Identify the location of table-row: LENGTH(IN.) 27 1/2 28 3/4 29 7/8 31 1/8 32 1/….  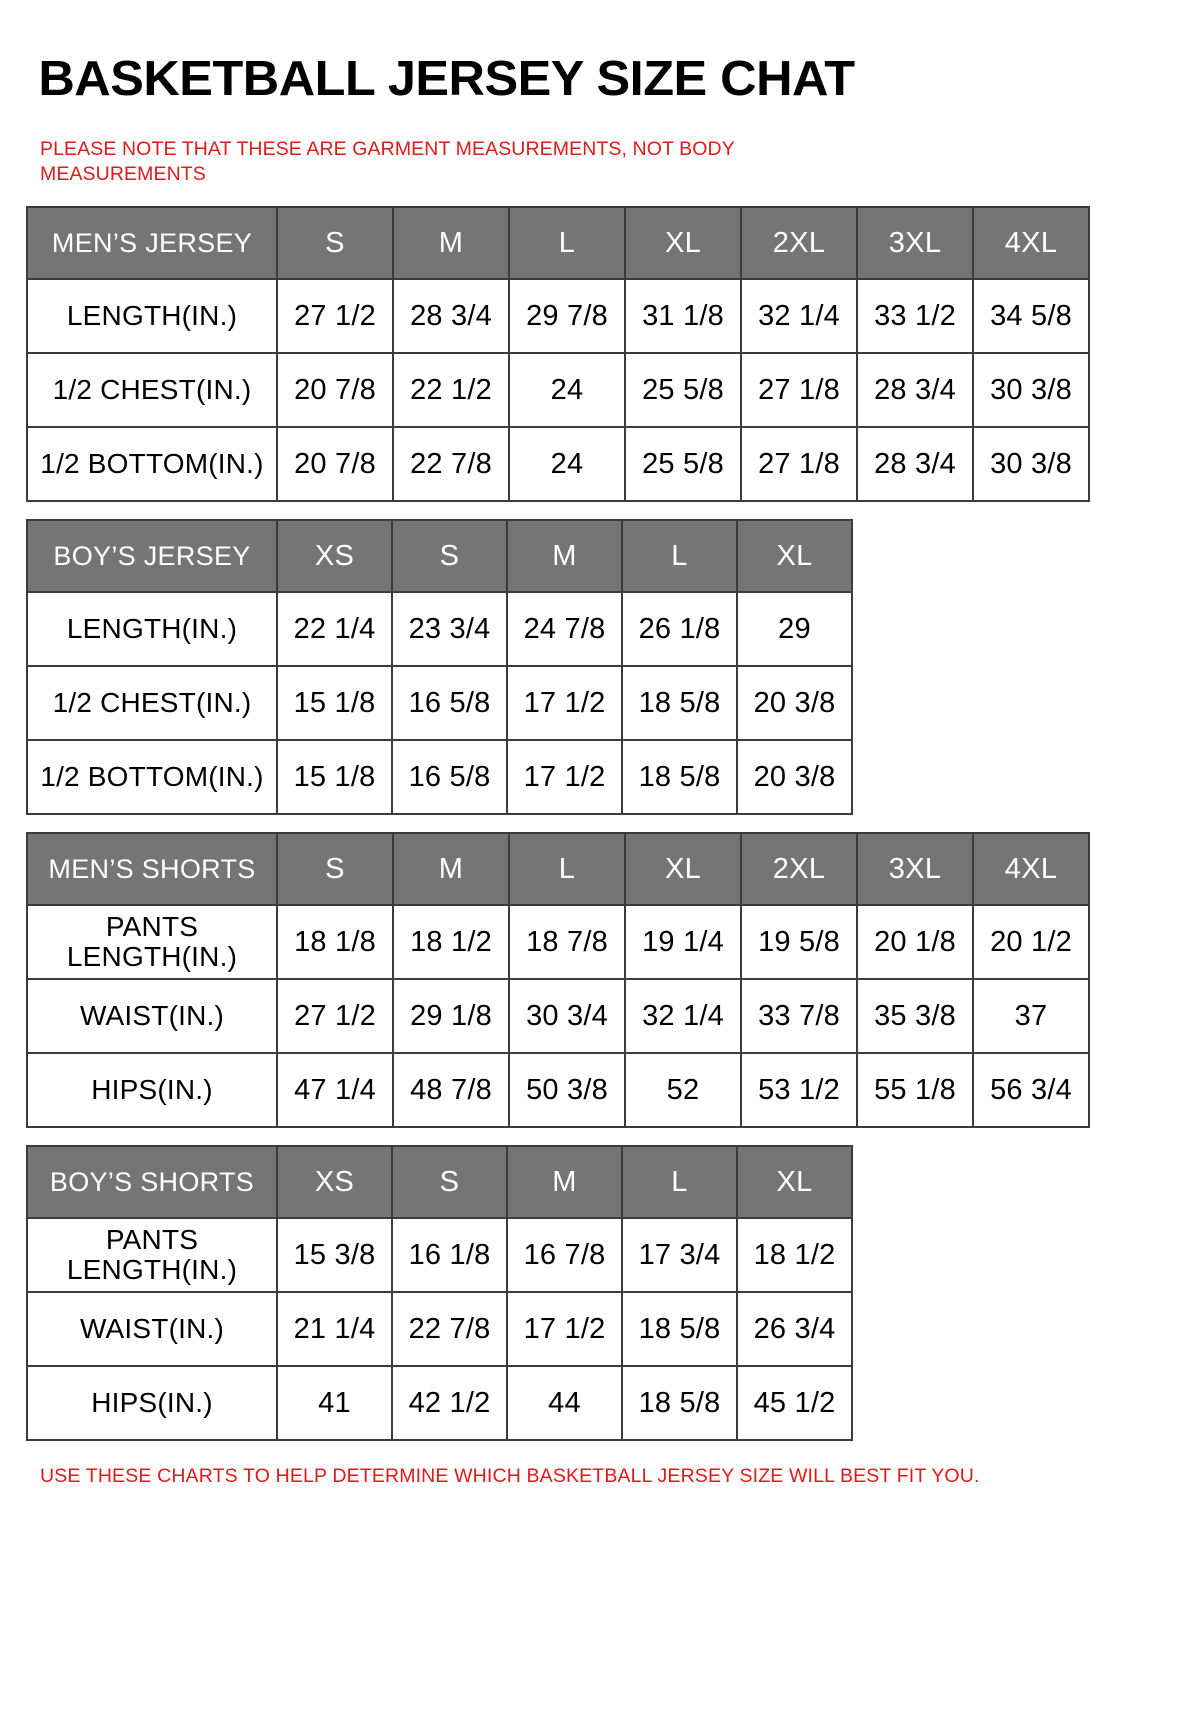
(558, 316).